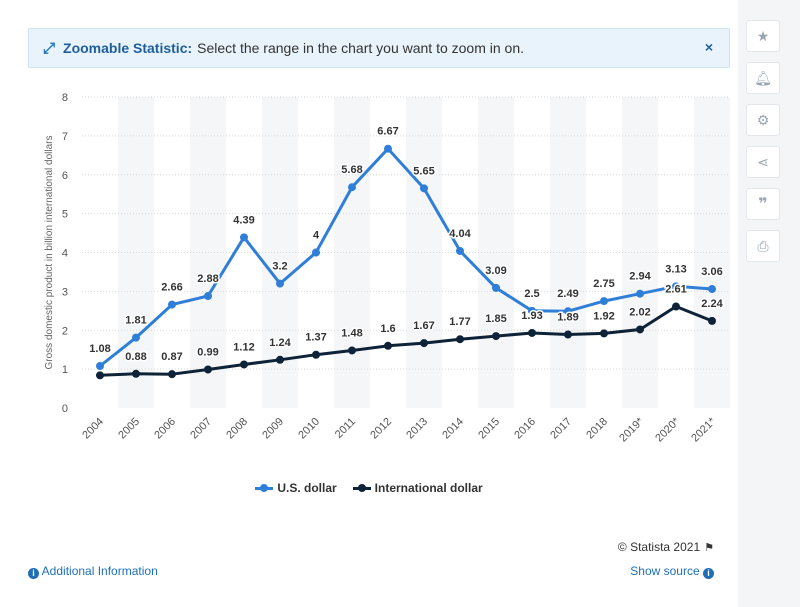 This screenshot has height=607, width=800. I want to click on data-label-usd: 3.13, so click(675, 269).